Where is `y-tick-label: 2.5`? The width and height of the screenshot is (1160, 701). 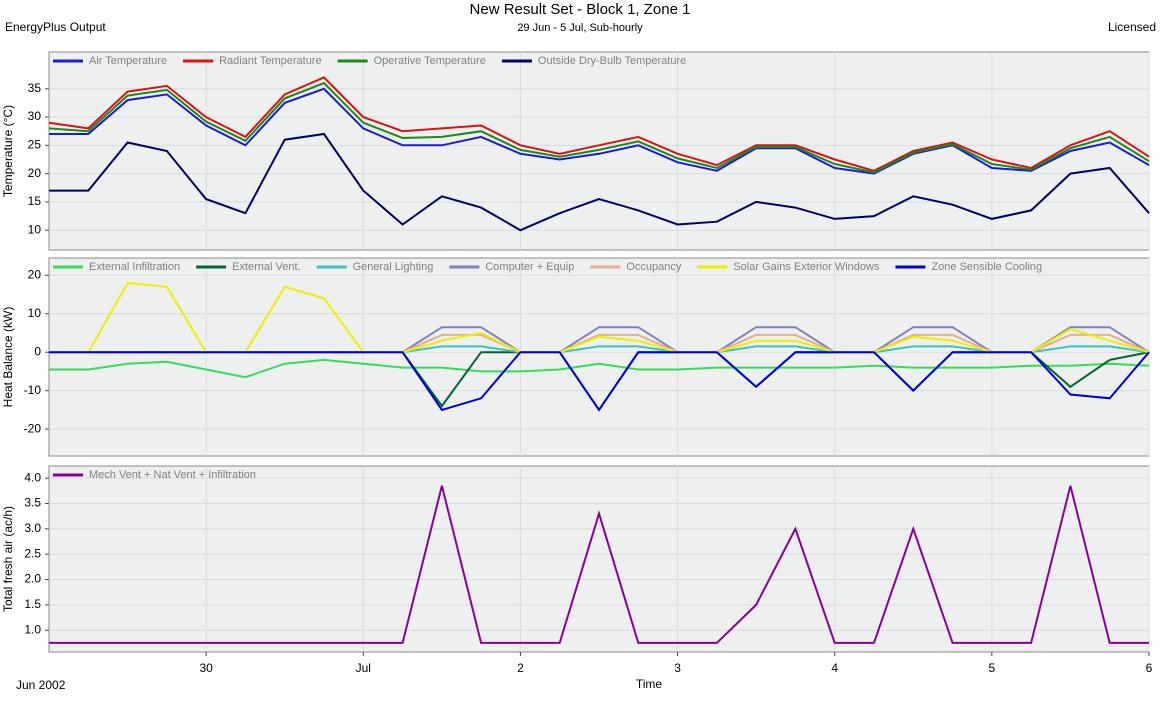
y-tick-label: 2.5 is located at coordinates (32, 553).